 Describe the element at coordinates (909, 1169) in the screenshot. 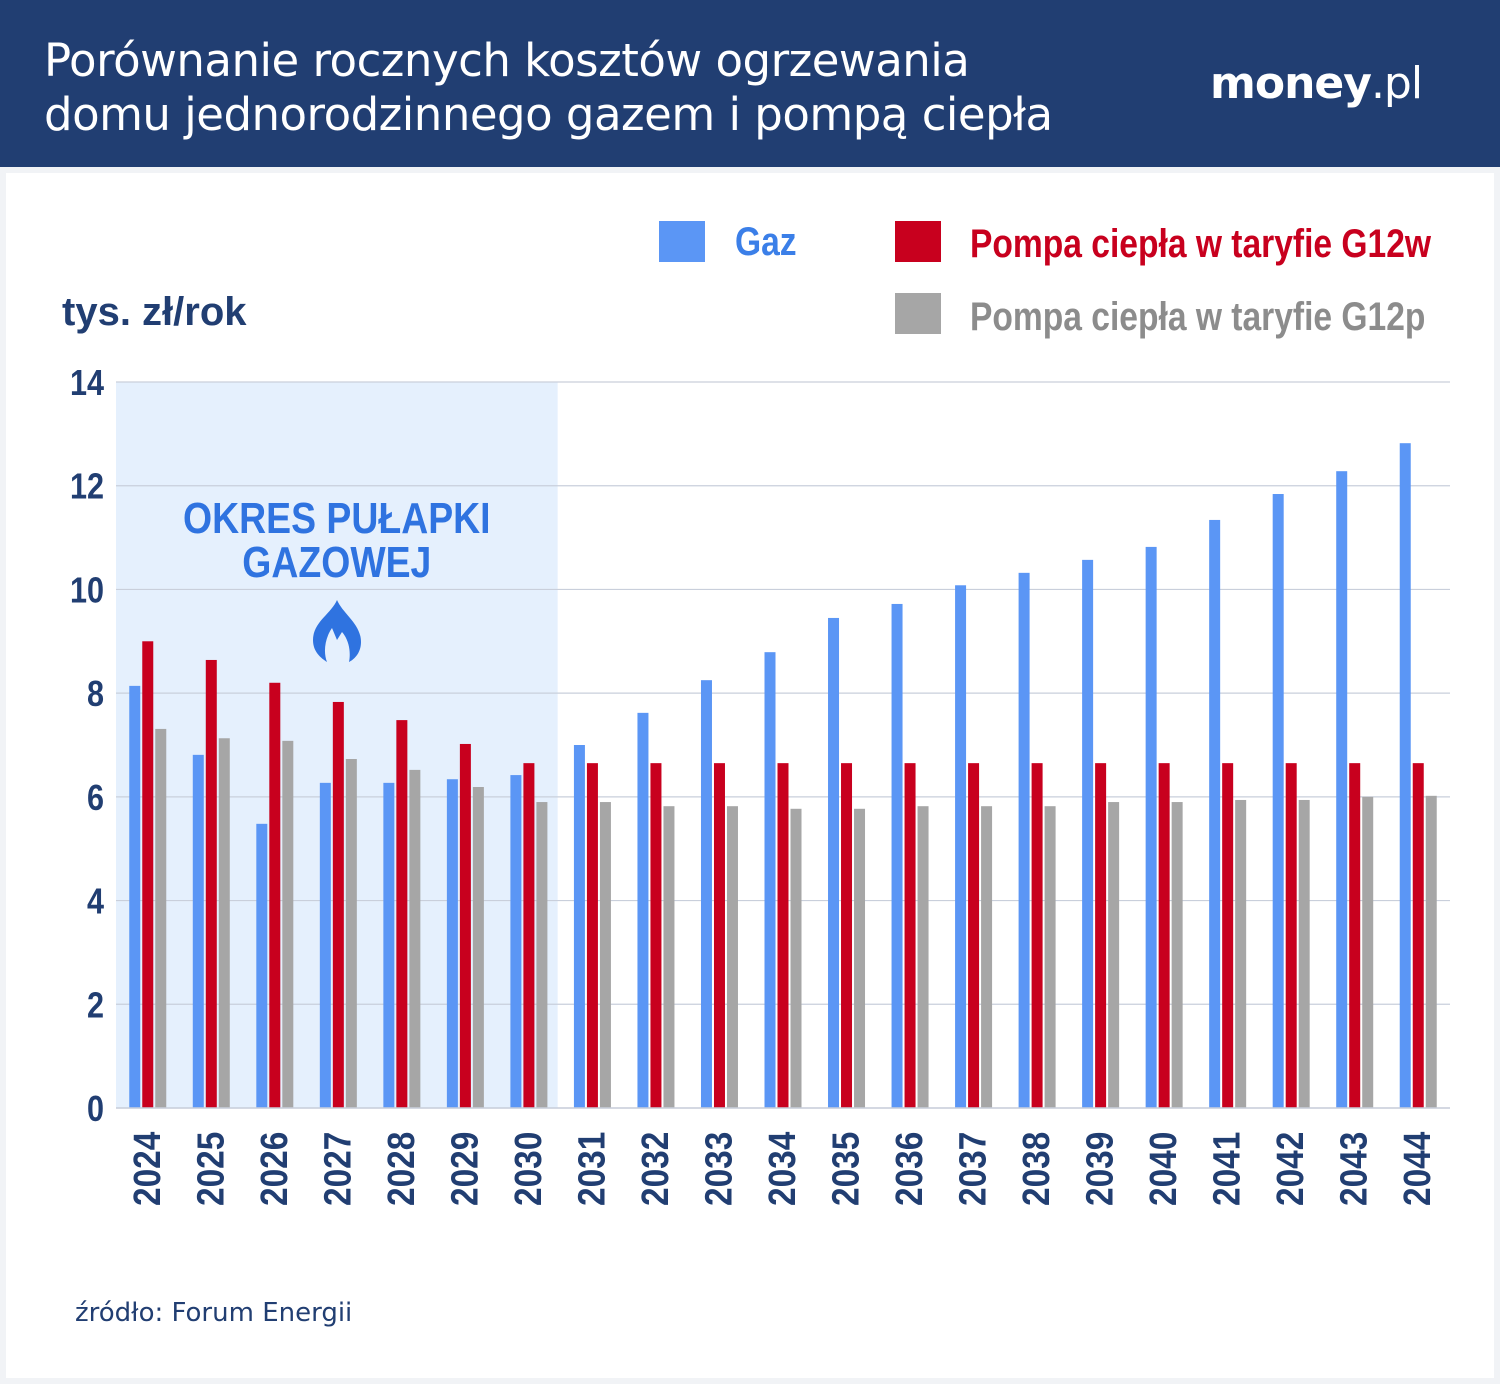

I see `x-tick-label: 2036` at that location.